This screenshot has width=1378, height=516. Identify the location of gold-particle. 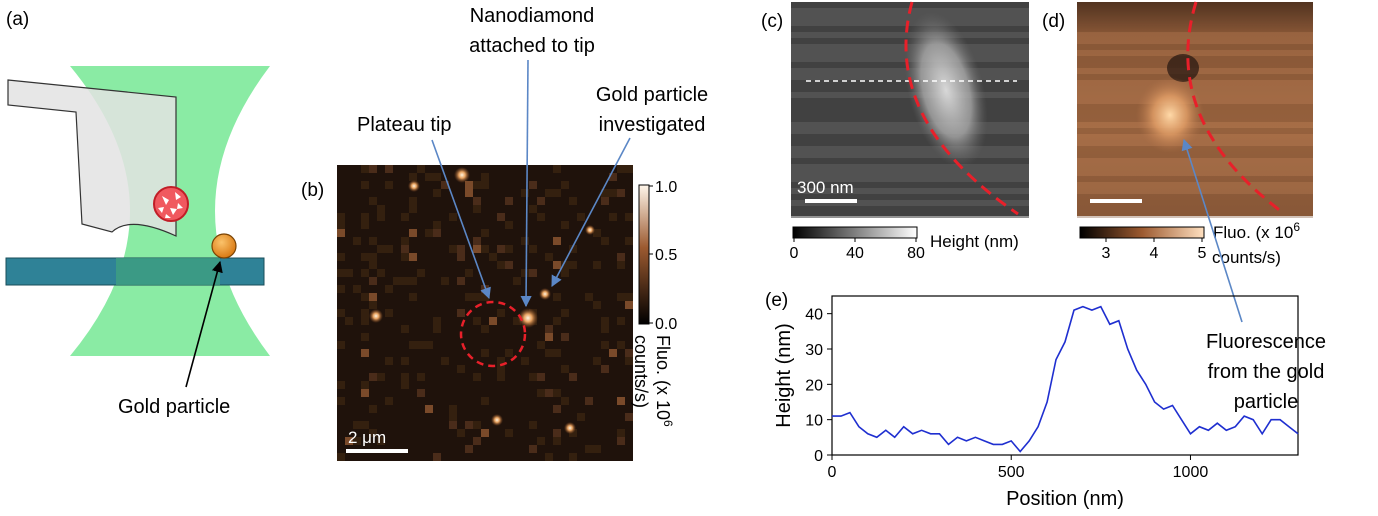
(224, 246).